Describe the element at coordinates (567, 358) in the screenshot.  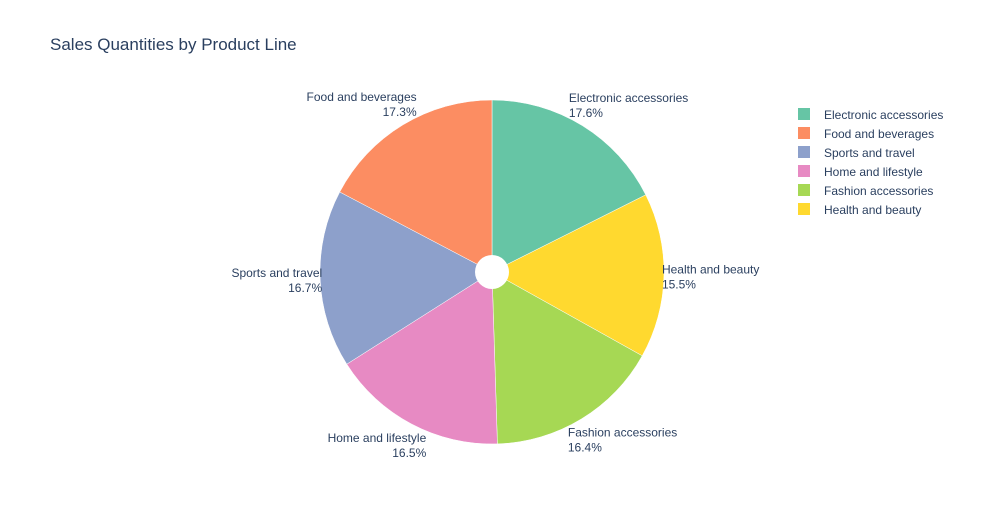
I see `pie-slice-fashion-accessories` at that location.